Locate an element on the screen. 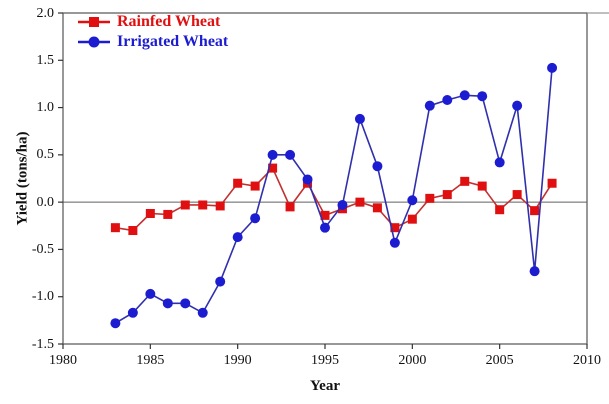  x-tick-label: 2010 is located at coordinates (587, 360).